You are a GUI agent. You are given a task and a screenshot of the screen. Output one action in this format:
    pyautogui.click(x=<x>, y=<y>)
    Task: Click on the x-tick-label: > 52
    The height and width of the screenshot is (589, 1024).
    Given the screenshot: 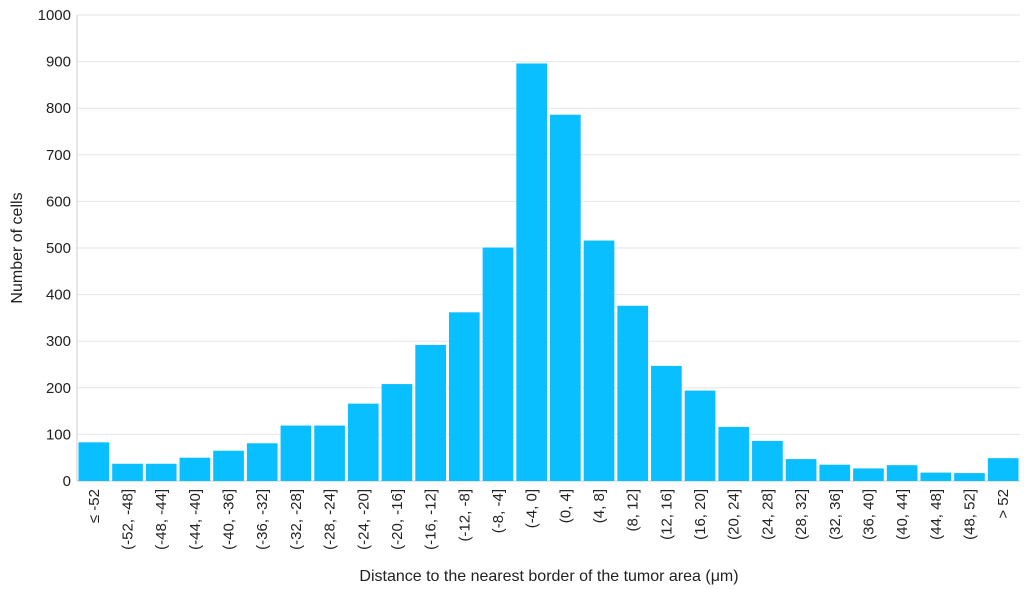 What is the action you would take?
    pyautogui.click(x=1003, y=504)
    